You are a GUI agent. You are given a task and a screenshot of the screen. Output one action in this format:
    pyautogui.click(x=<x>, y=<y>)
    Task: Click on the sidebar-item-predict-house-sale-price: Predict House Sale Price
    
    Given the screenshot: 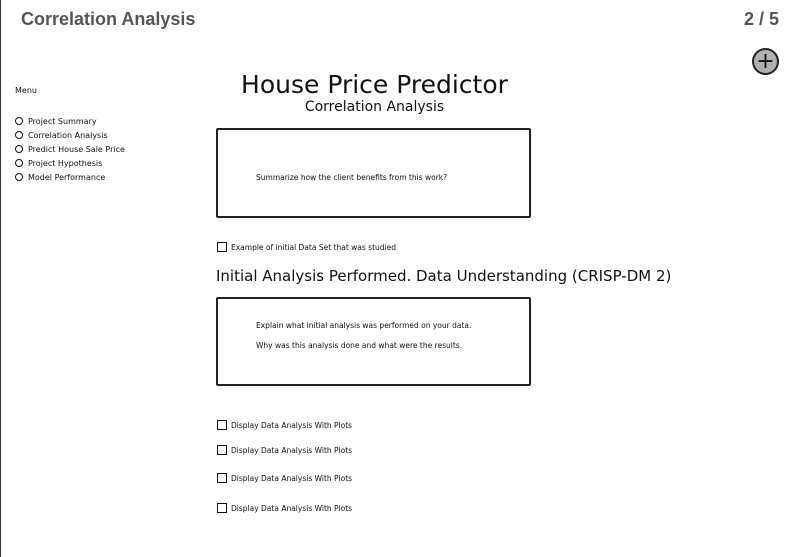 What is the action you would take?
    pyautogui.click(x=70, y=149)
    